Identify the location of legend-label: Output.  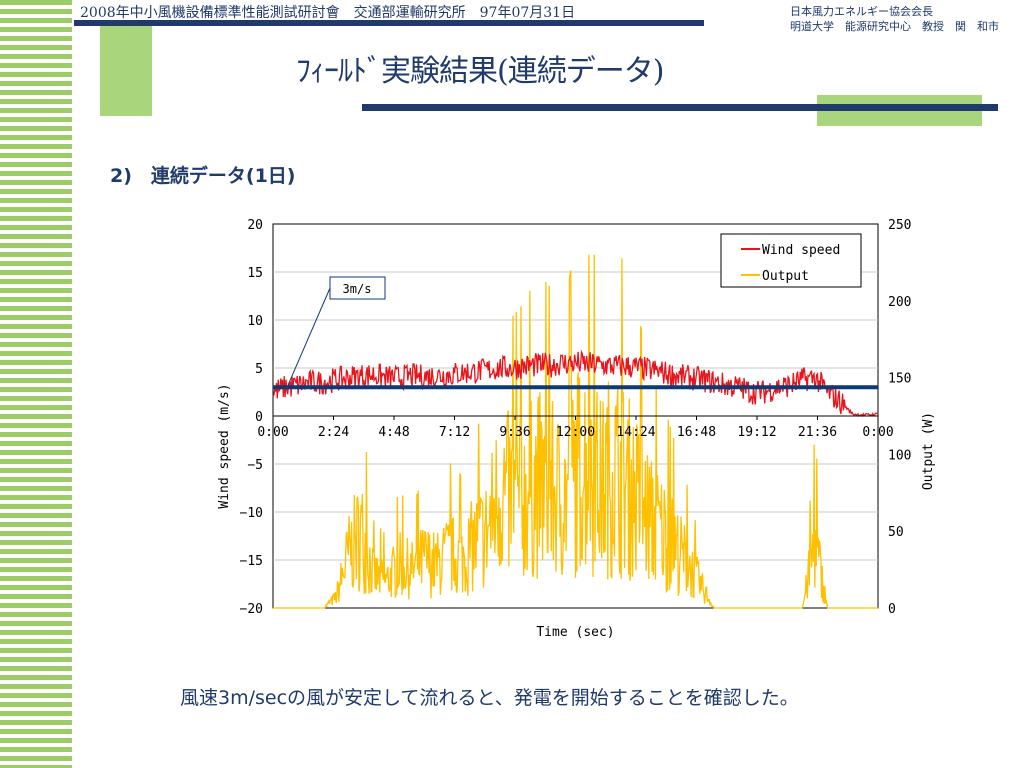
(785, 276).